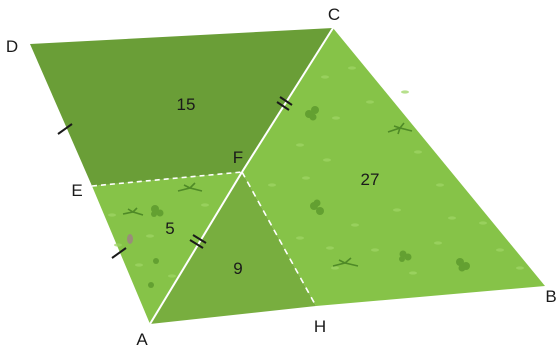 Image resolution: width=559 pixels, height=359 pixels. What do you see at coordinates (370, 179) in the screenshot?
I see `area-label-fcbh: 27` at bounding box center [370, 179].